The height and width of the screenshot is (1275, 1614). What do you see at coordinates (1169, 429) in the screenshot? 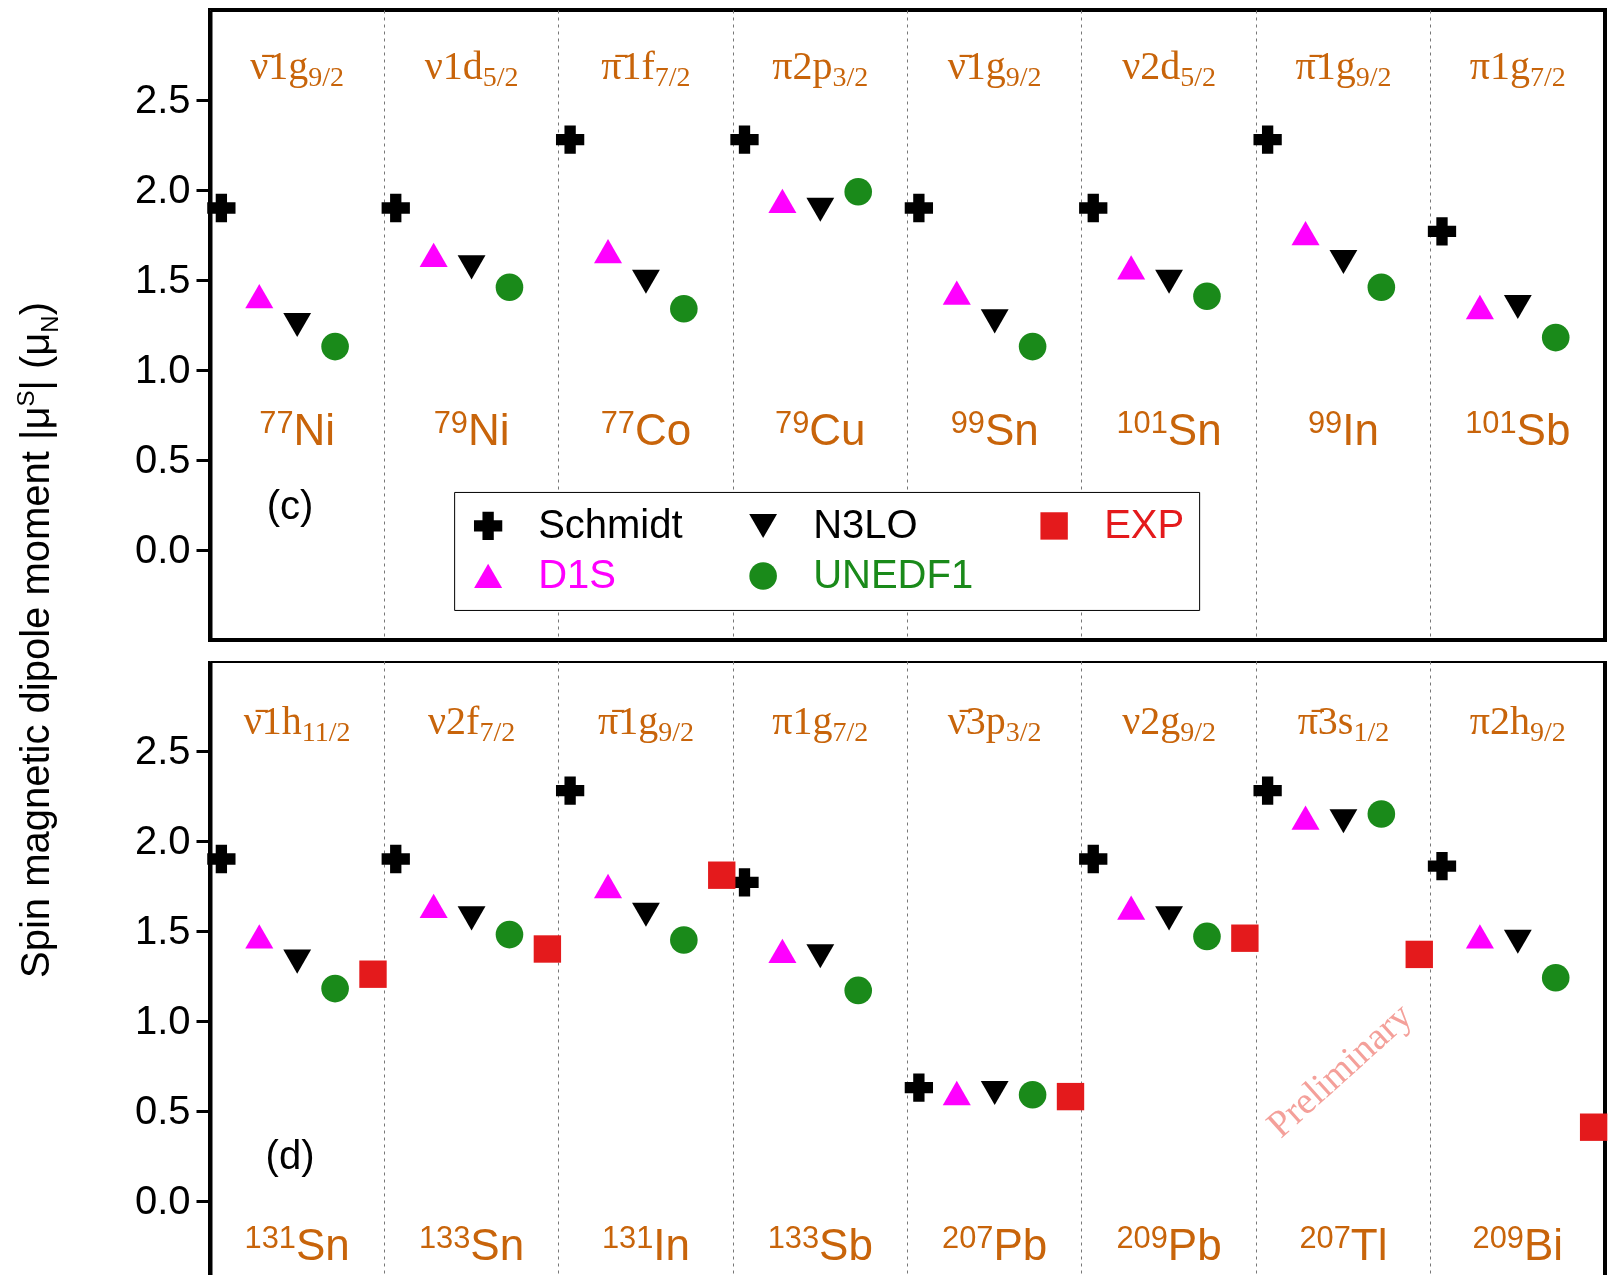
I see `category-label: $^{101}$Sn` at bounding box center [1169, 429].